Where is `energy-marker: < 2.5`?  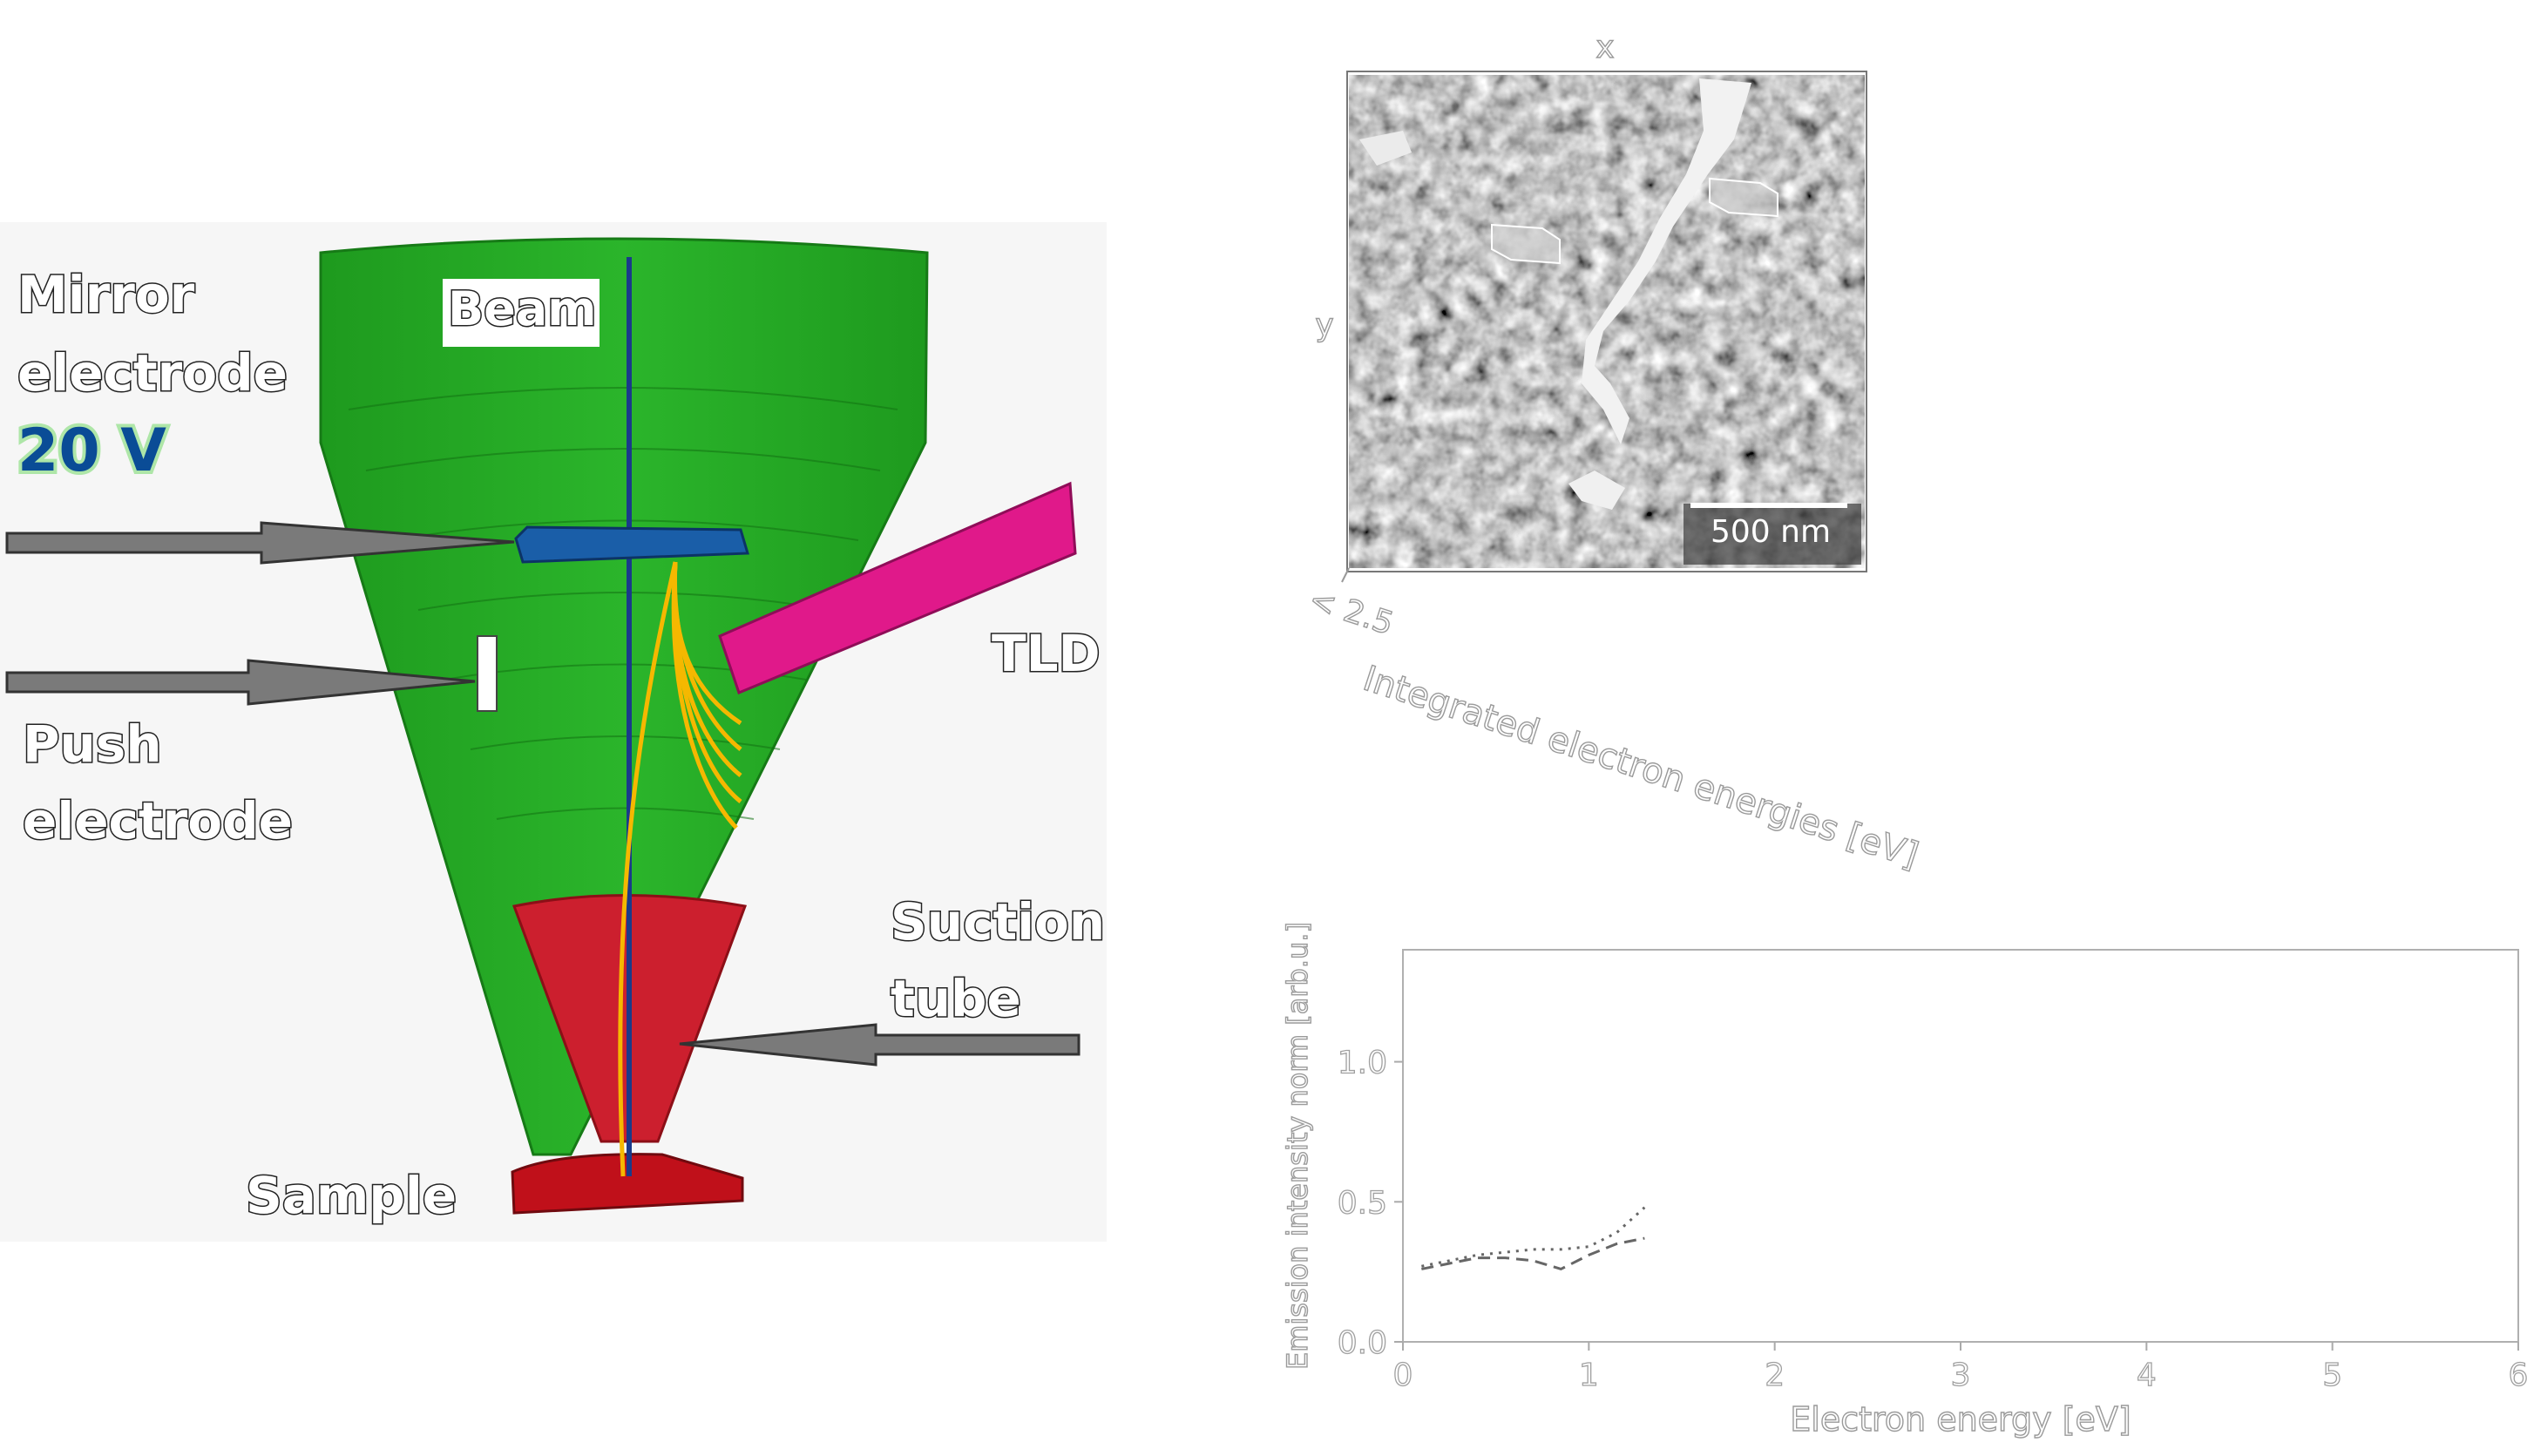 energy-marker: < 2.5 is located at coordinates (1351, 612).